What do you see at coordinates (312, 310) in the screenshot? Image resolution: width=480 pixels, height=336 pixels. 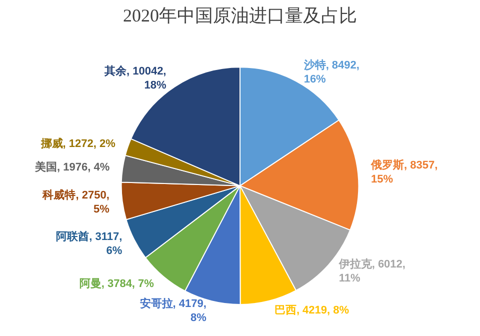 I see `slice-label: 巴西, 4219, 8%` at bounding box center [312, 310].